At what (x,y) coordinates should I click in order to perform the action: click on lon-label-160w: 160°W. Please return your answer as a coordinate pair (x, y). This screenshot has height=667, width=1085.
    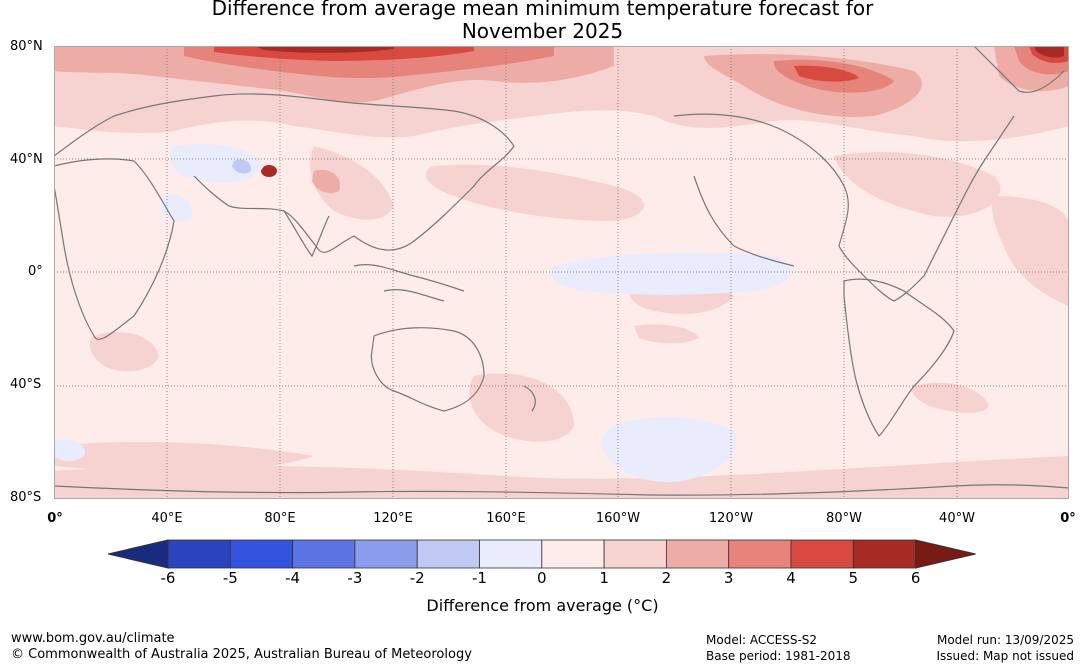
    Looking at the image, I should click on (618, 518).